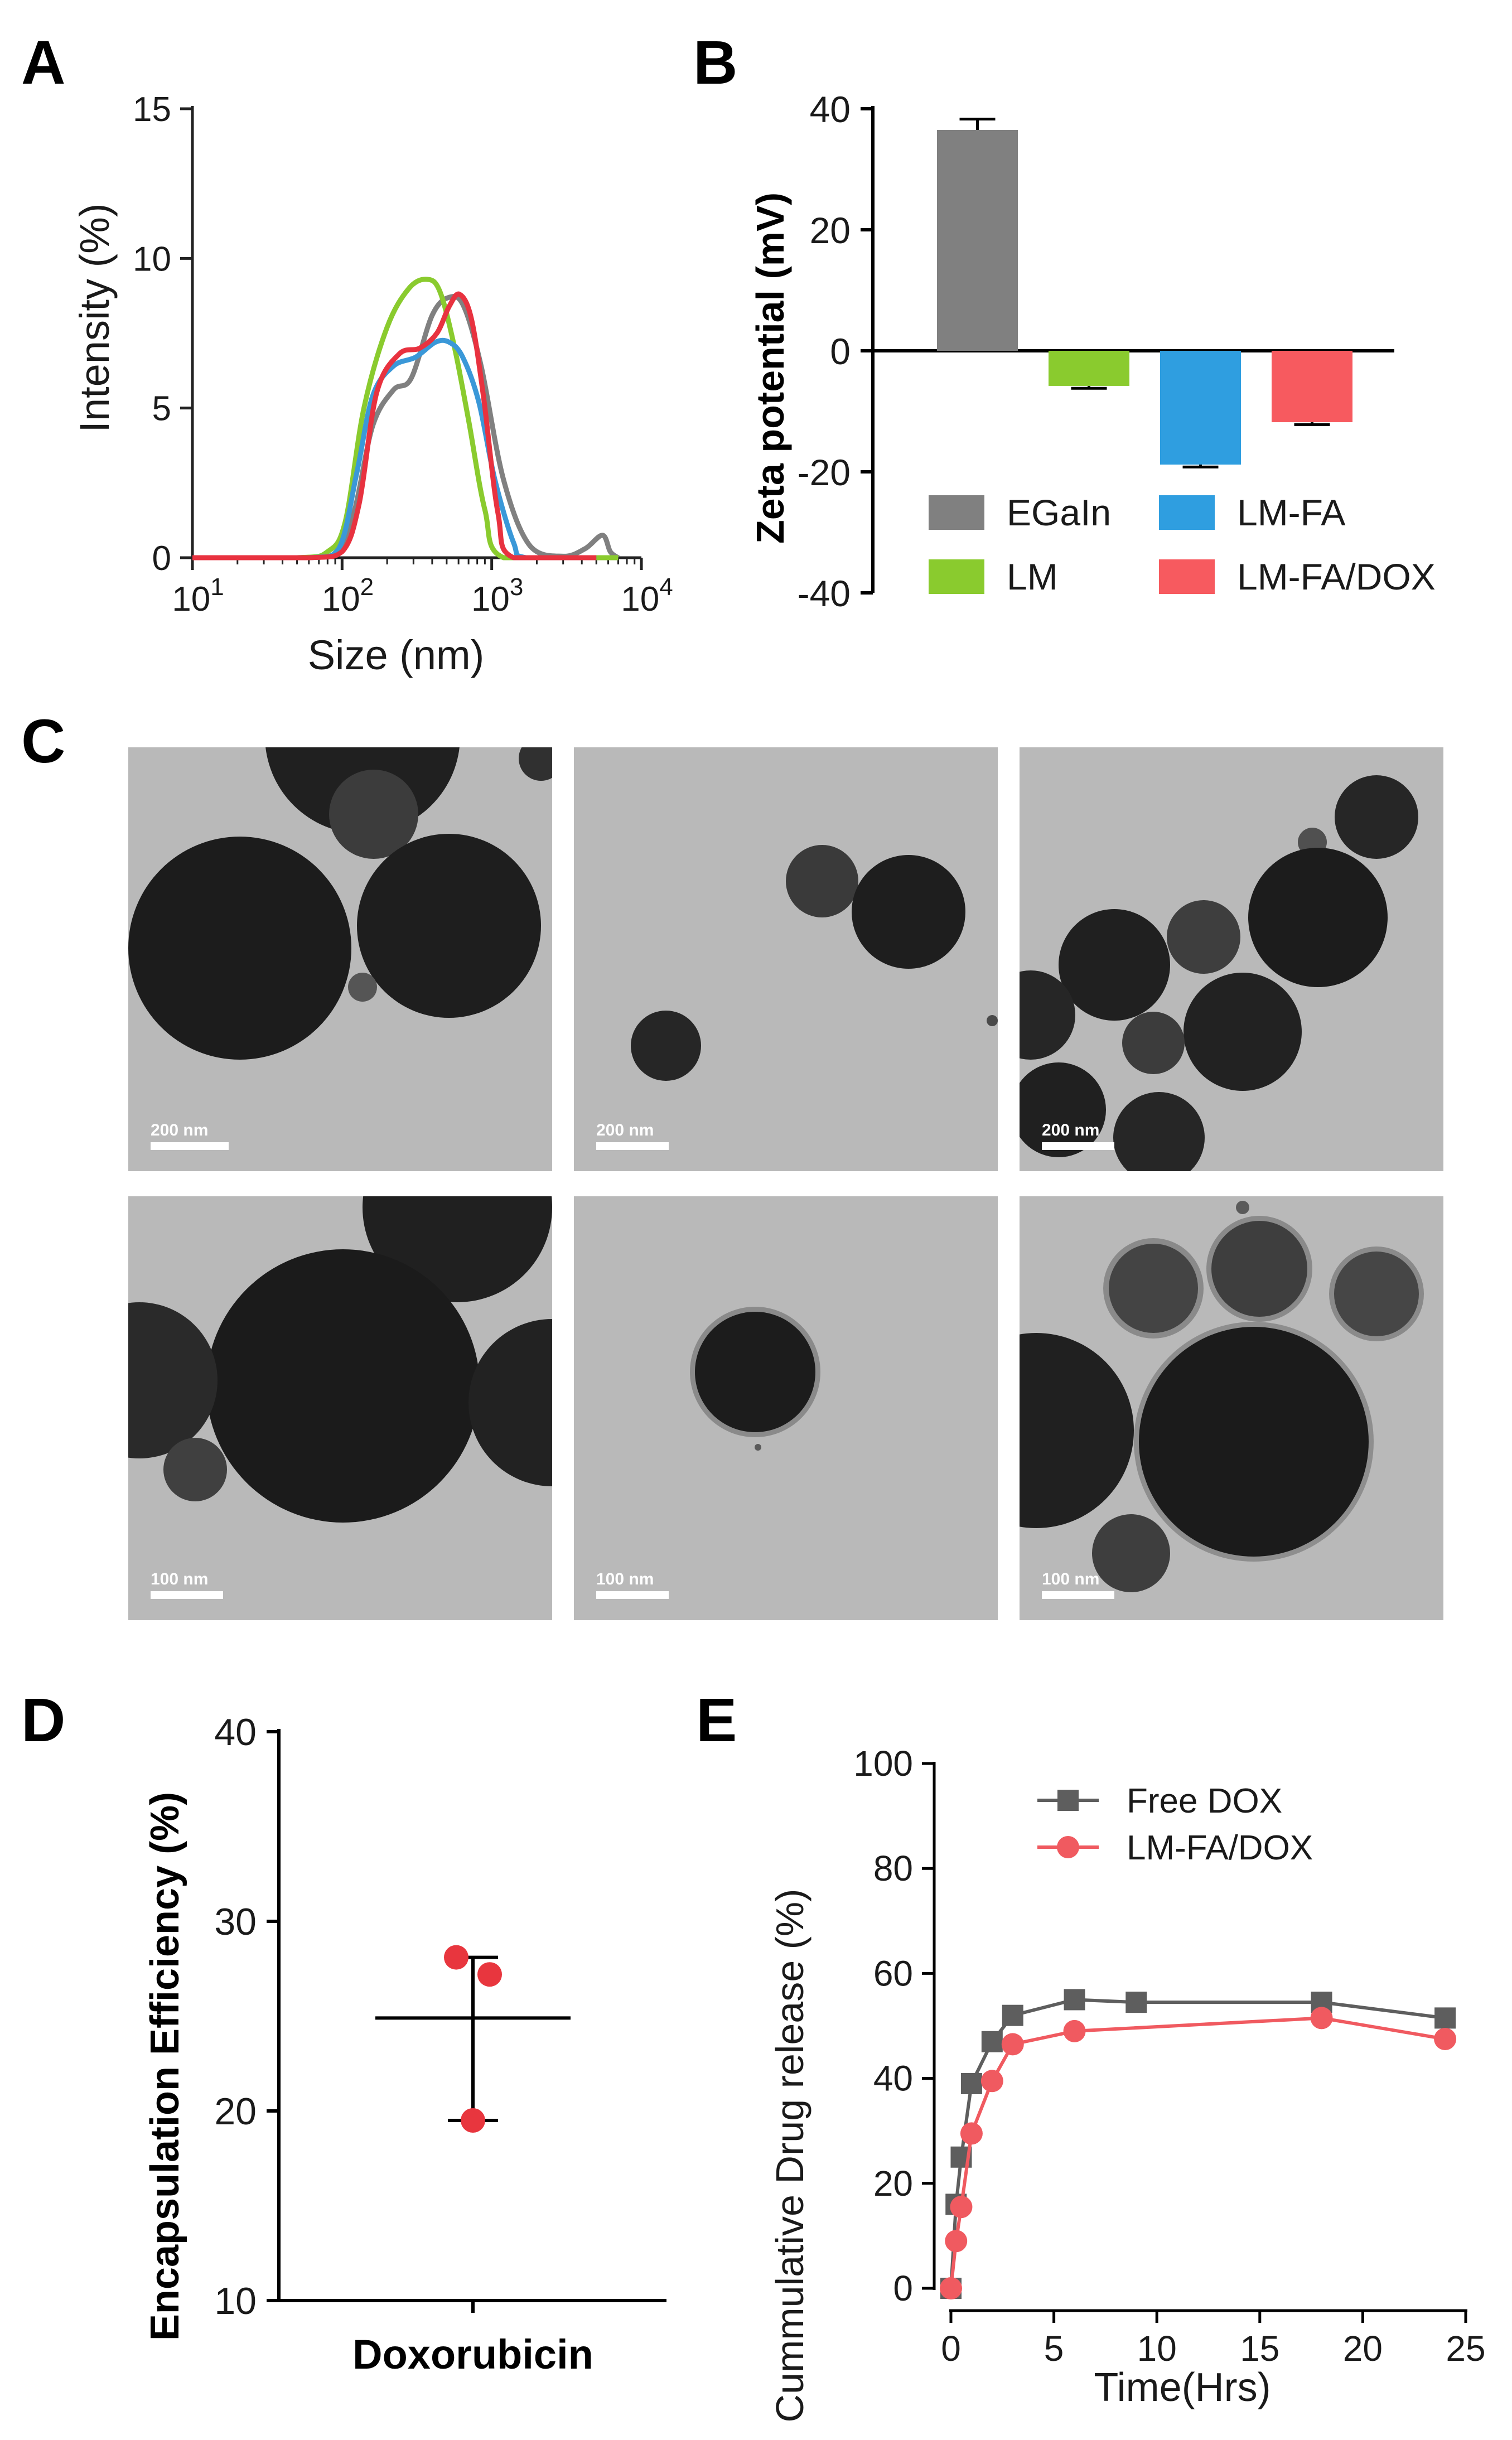 This screenshot has height=2440, width=1512. I want to click on y-tick-label: 100, so click(883, 1763).